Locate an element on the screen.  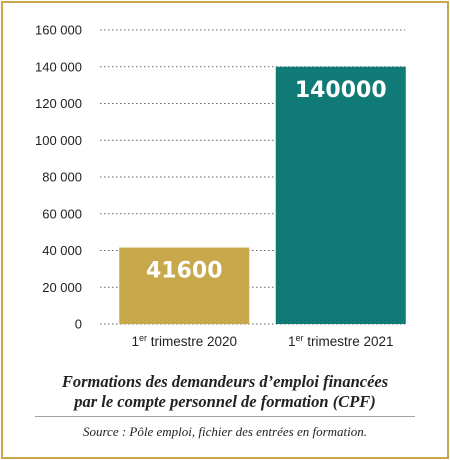
y-tick-label: 140 000 is located at coordinates (58, 66).